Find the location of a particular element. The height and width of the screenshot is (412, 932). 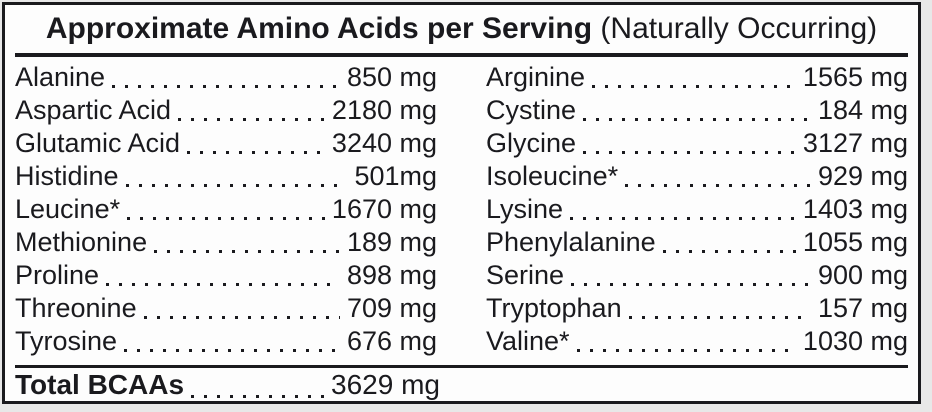

title-divider is located at coordinates (461, 55).